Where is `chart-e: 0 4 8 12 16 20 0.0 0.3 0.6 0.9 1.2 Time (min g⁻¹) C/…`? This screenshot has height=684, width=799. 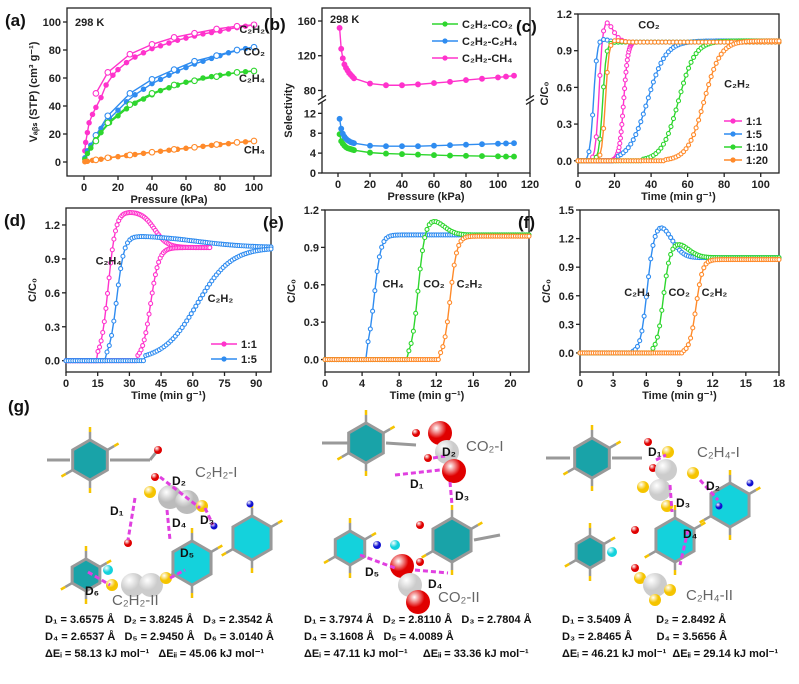
chart-e: 0 4 8 12 16 20 0.0 0.3 0.6 0.9 1.2 Time (min g⁻¹) C/… is located at coordinates (397, 303).